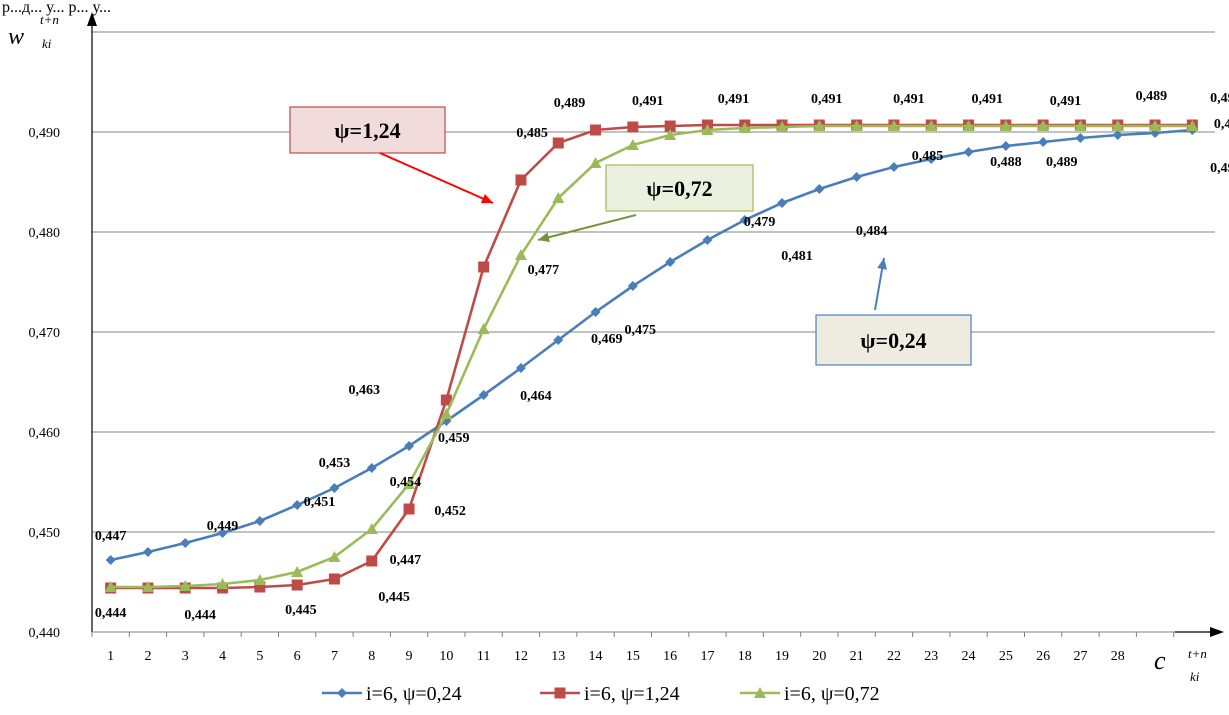  I want to click on x-tick-label: 20, so click(819, 656).